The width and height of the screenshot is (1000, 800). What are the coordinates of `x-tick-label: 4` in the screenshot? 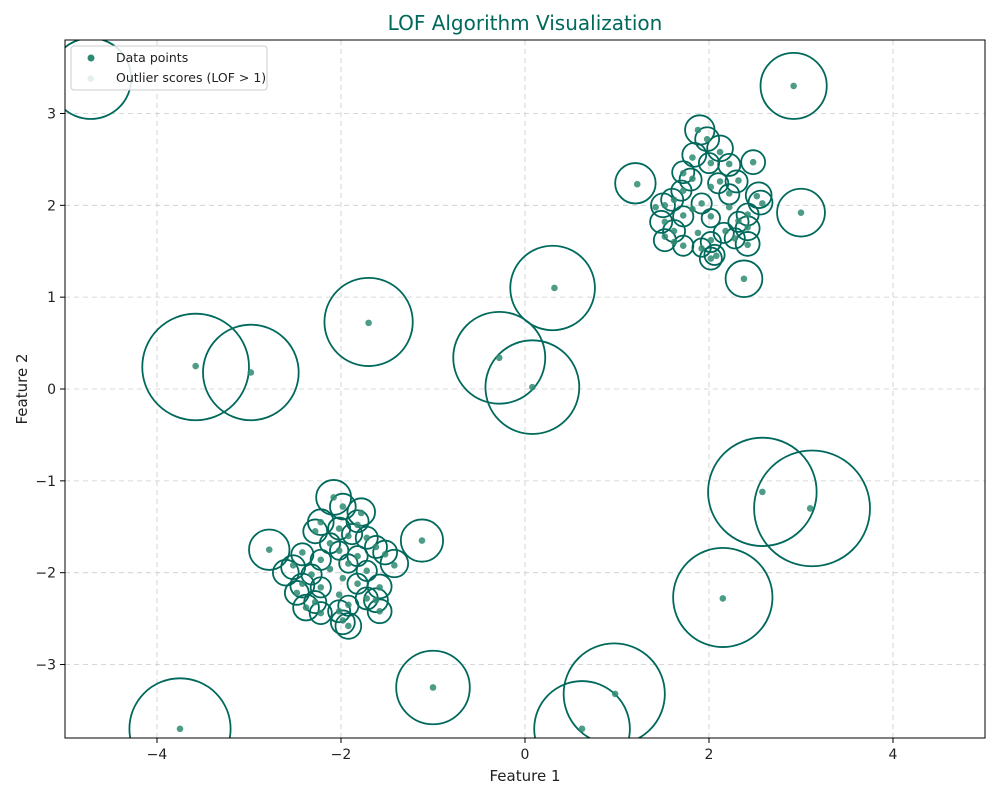 It's located at (893, 755).